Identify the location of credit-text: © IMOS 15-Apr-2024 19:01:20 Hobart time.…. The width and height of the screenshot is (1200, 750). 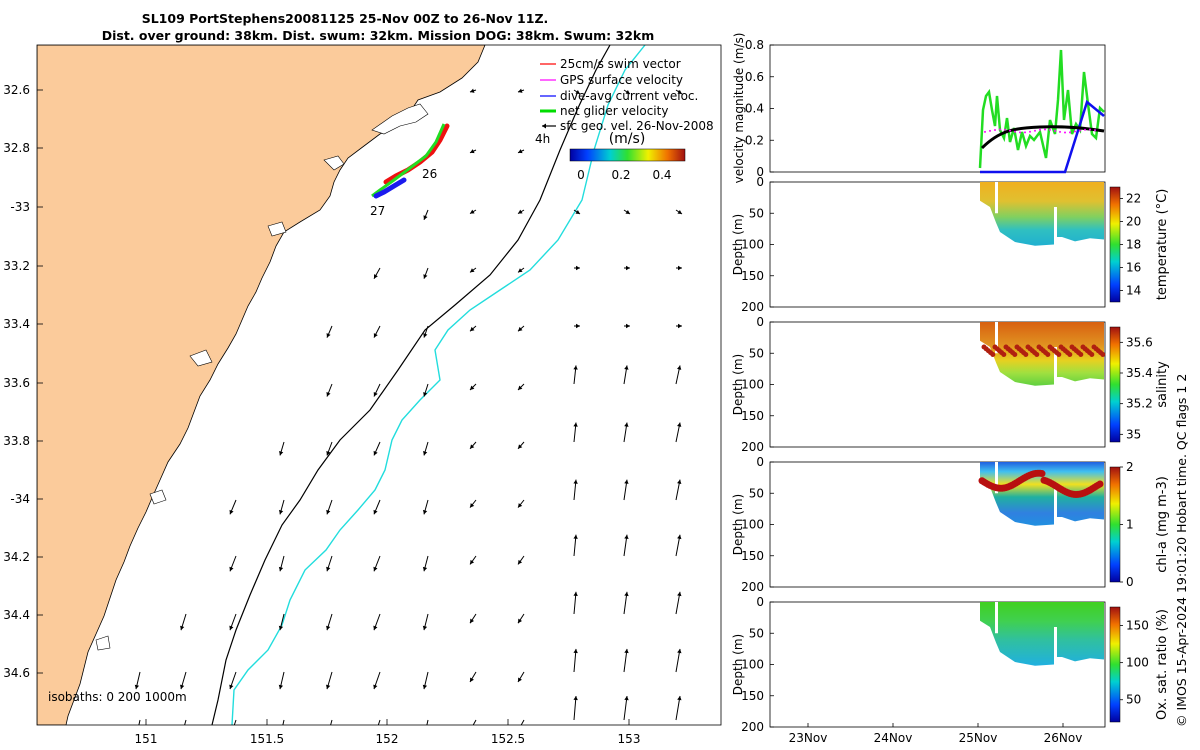
(1181, 550).